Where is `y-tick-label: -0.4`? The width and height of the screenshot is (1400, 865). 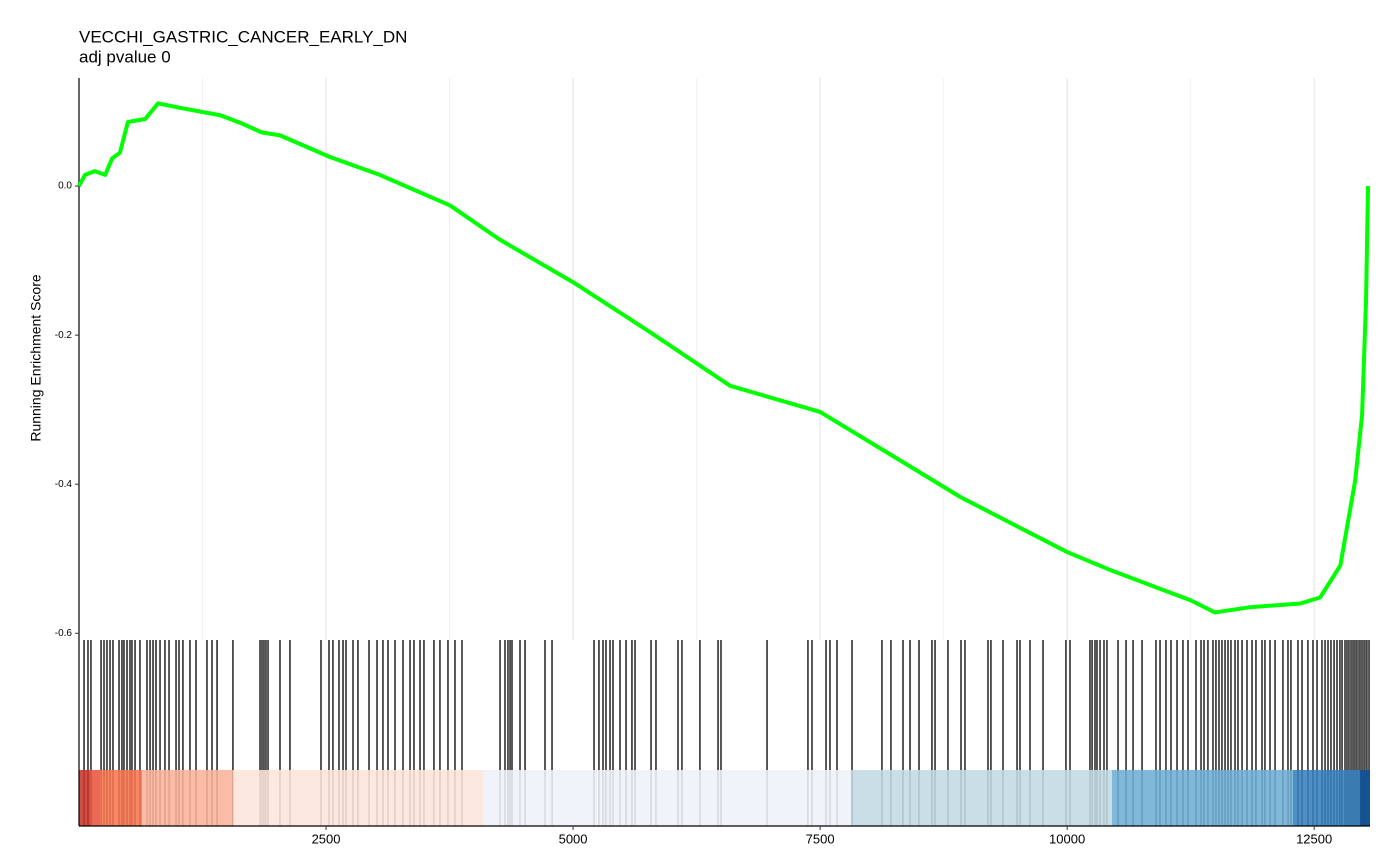 y-tick-label: -0.4 is located at coordinates (64, 484).